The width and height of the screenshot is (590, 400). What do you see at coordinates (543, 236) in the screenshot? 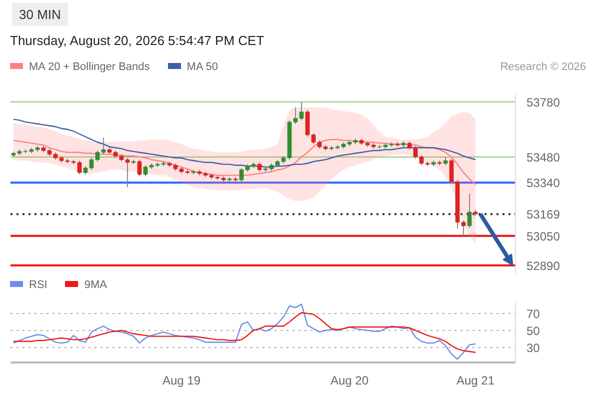
I see `y-tick-label: 53050` at bounding box center [543, 236].